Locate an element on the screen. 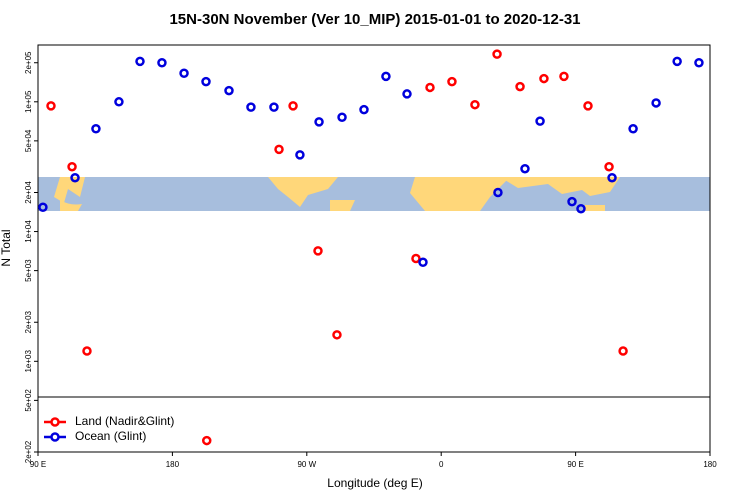 This screenshot has height=500, width=750. y-tick-label: 2e+02 is located at coordinates (28, 451).